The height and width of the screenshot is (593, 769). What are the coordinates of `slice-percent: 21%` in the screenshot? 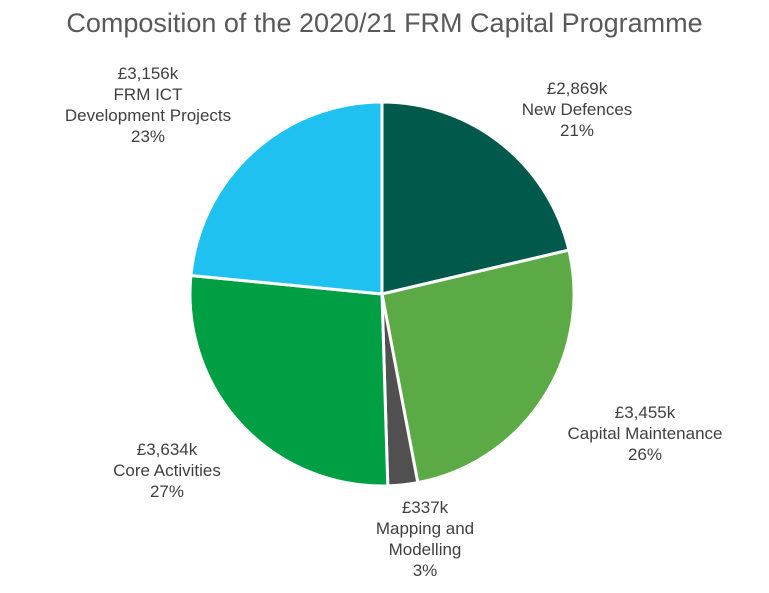 It's located at (577, 130).